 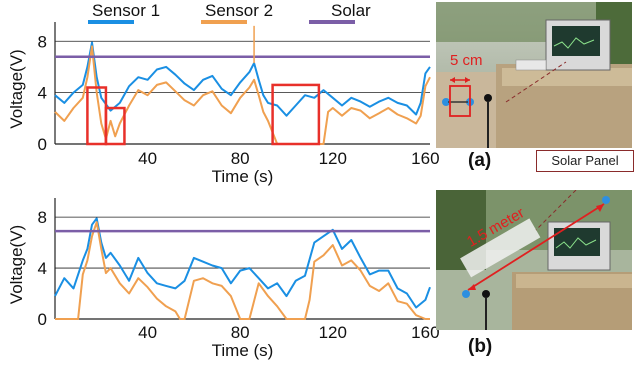 What do you see at coordinates (351, 10) in the screenshot?
I see `legend-label-2: Solar` at bounding box center [351, 10].